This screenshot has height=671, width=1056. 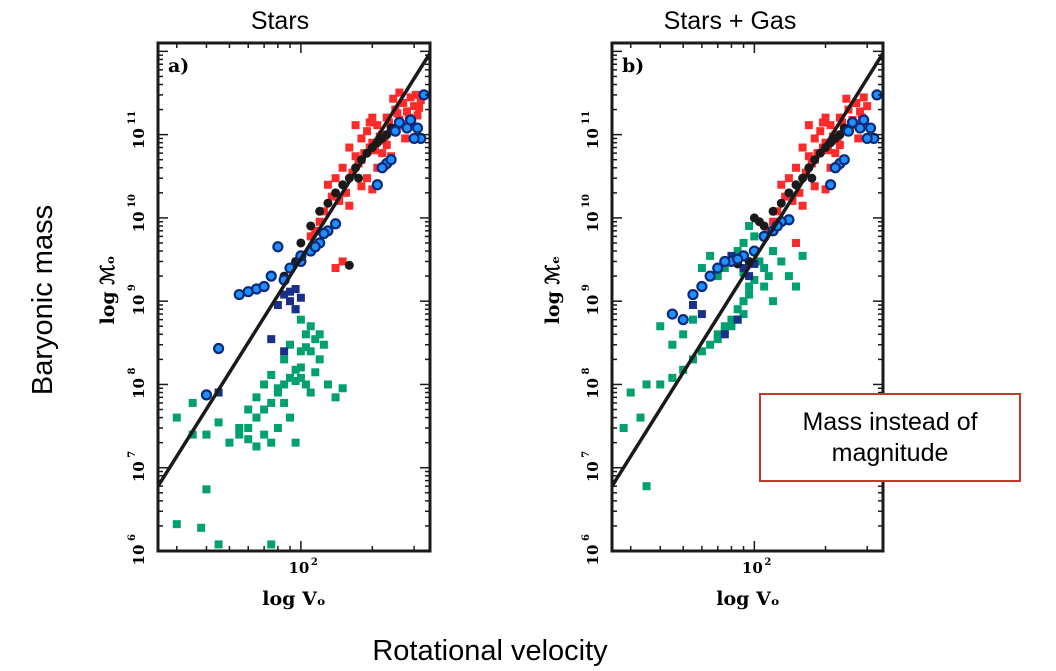 I want to click on panel-b-label: b), so click(x=633, y=66).